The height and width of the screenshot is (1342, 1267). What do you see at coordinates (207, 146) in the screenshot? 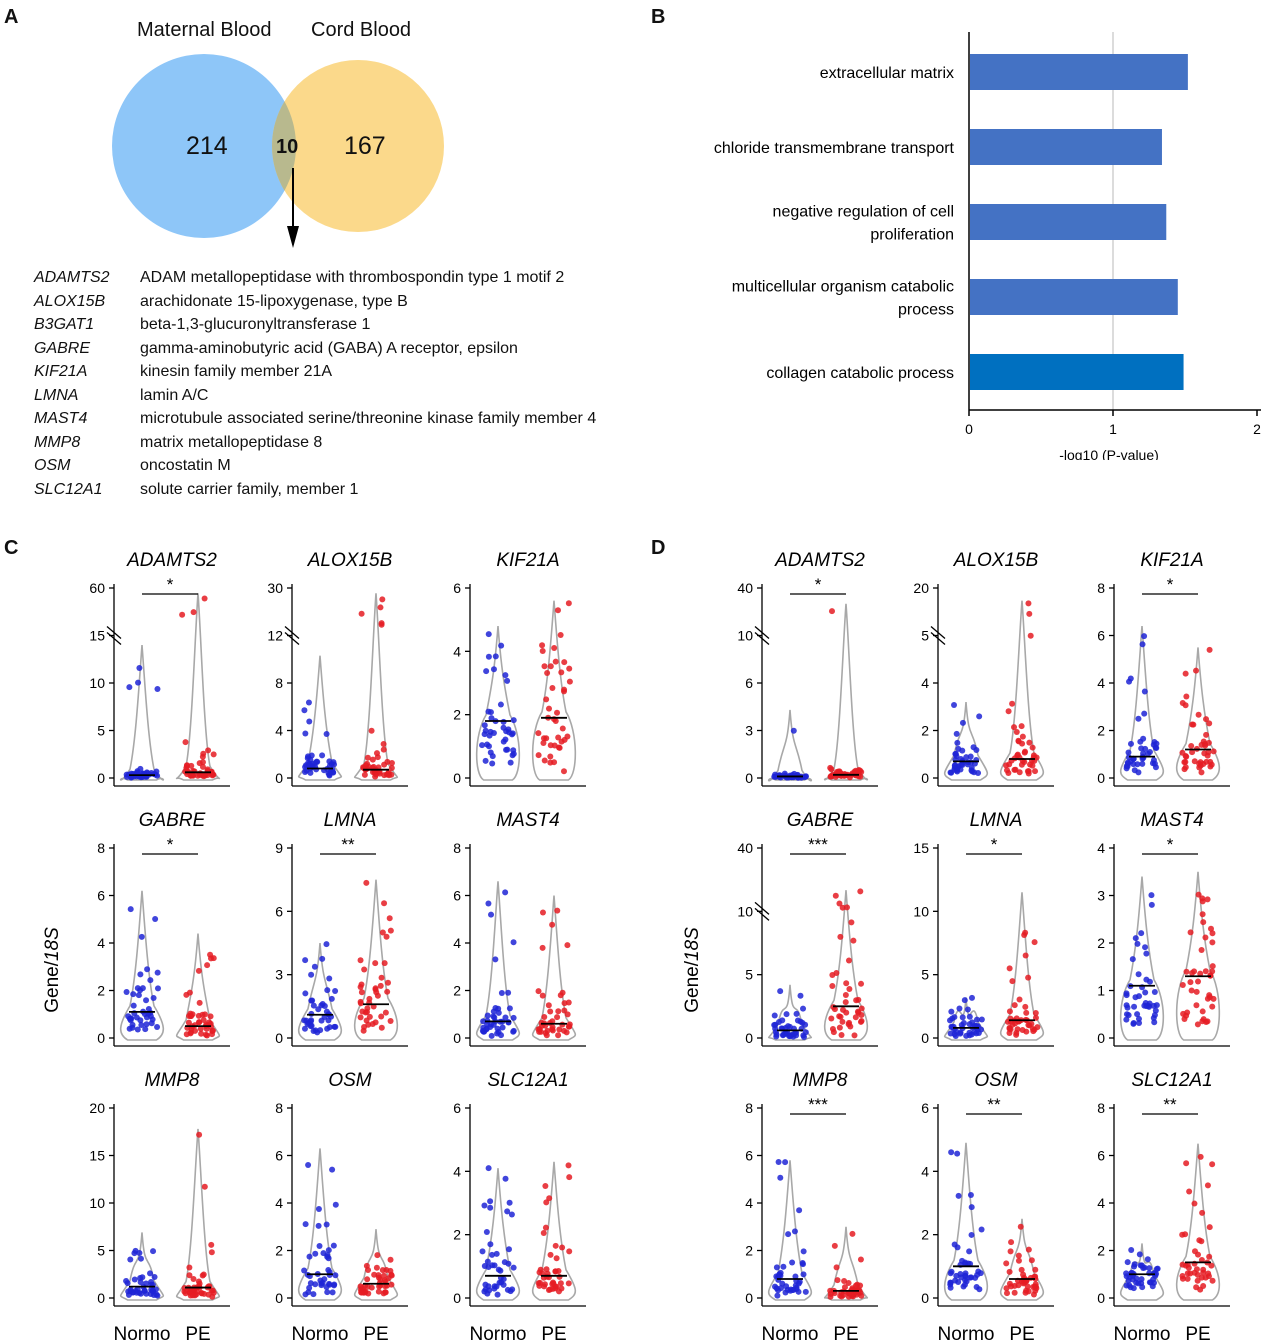
I see `venn-left-count: 214` at bounding box center [207, 146].